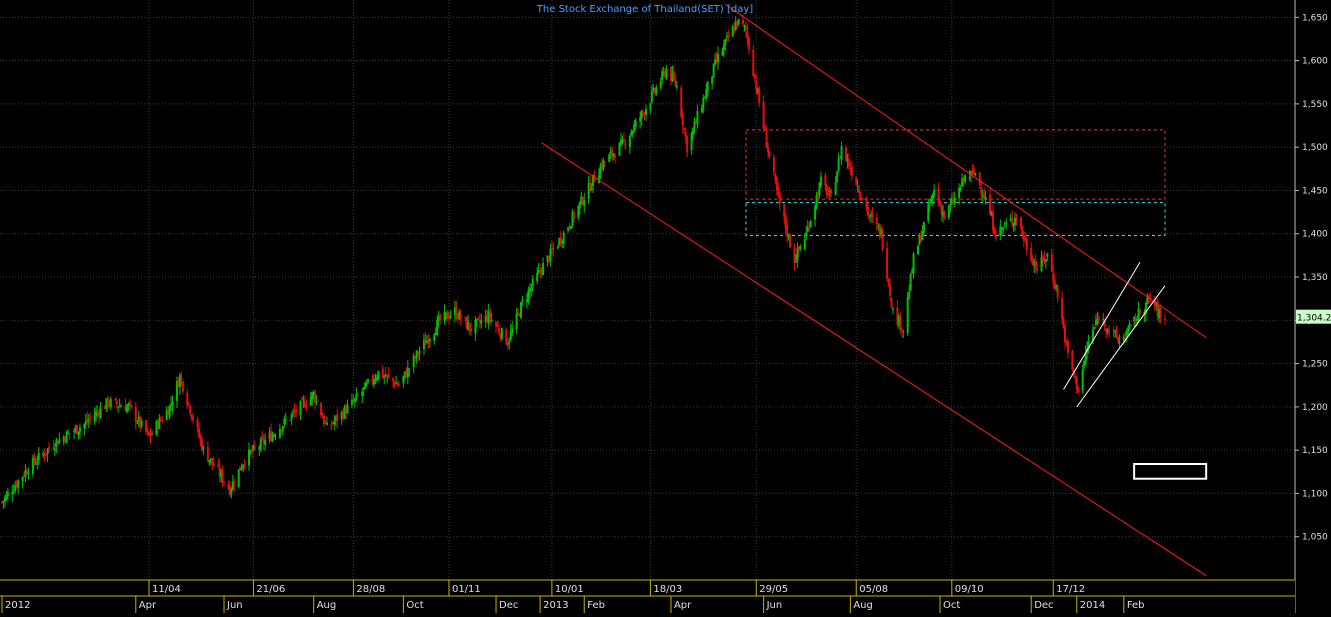  What do you see at coordinates (596, 605) in the screenshot?
I see `x-lower-label: Feb` at bounding box center [596, 605].